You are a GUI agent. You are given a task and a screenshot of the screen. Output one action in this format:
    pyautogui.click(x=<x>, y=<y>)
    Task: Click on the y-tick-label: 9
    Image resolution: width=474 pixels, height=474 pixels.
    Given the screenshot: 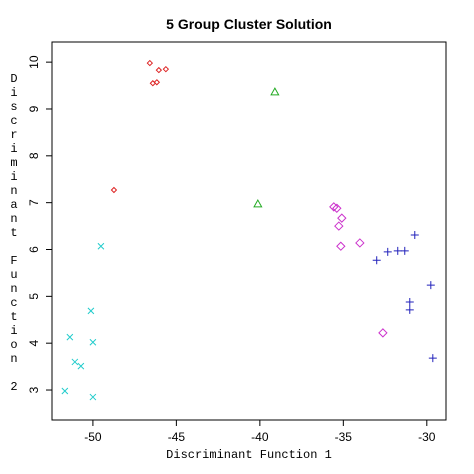 What is the action you would take?
    pyautogui.click(x=34, y=108)
    